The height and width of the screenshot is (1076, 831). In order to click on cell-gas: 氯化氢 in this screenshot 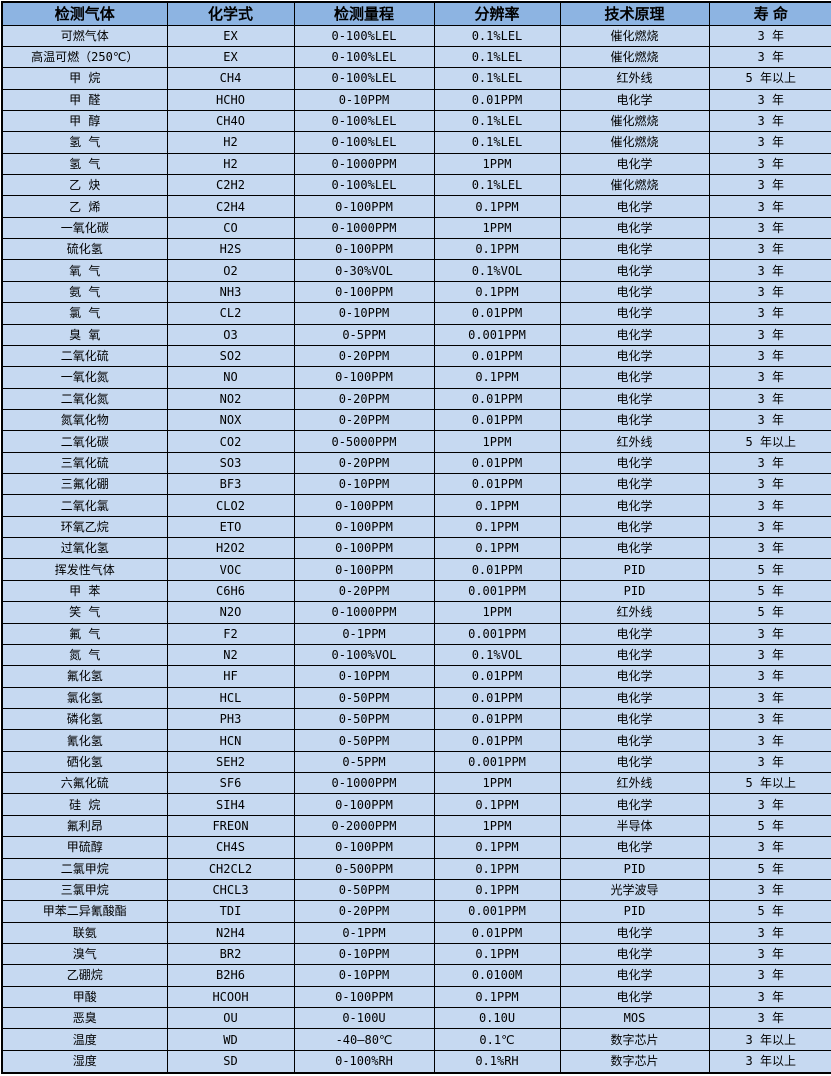, I will do `click(84, 698)`.